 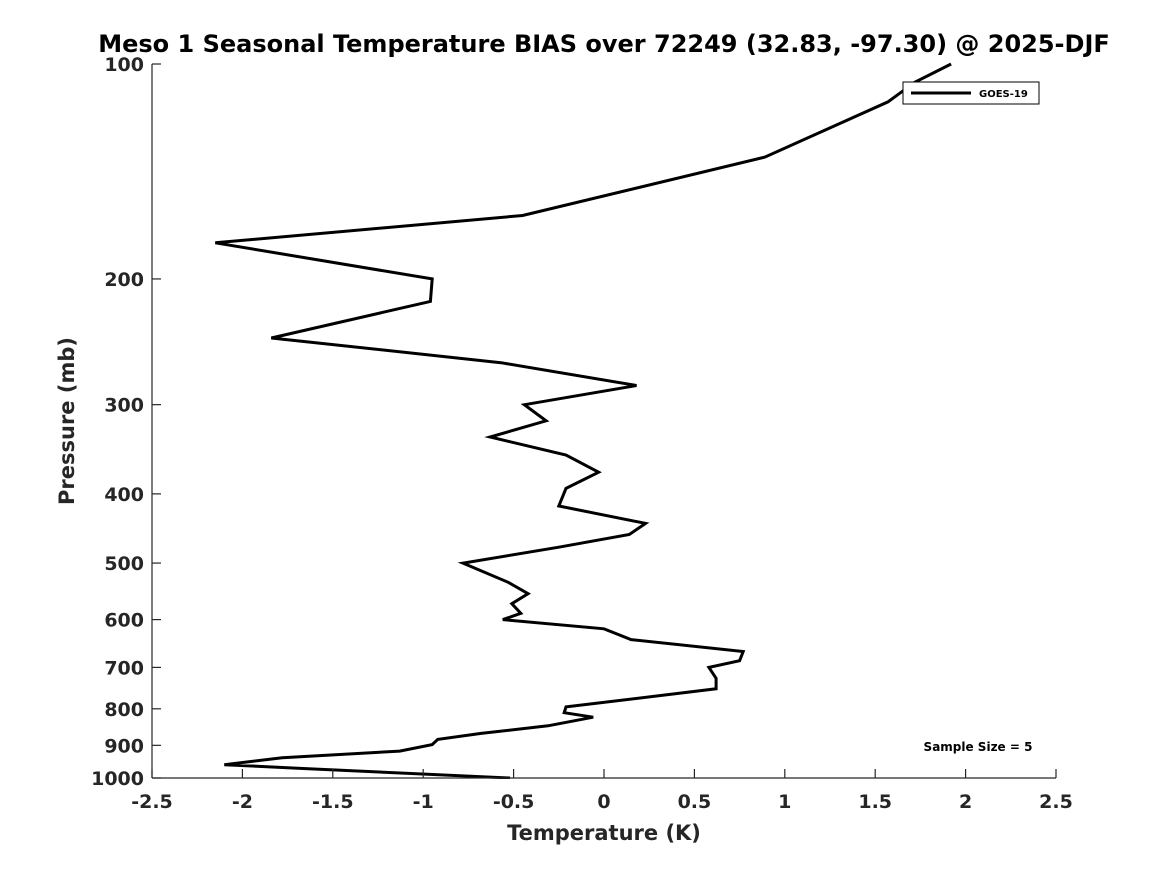 What do you see at coordinates (1056, 802) in the screenshot?
I see `x-tick-label: 2.5` at bounding box center [1056, 802].